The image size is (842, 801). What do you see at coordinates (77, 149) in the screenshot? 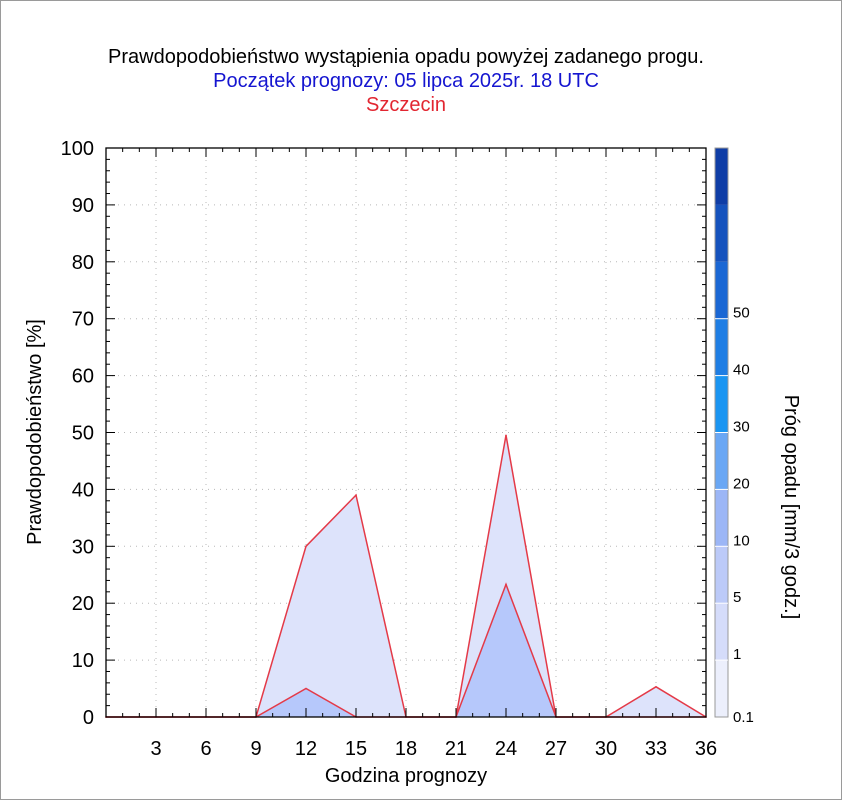
I see `y-tick-label: 100` at bounding box center [77, 149].